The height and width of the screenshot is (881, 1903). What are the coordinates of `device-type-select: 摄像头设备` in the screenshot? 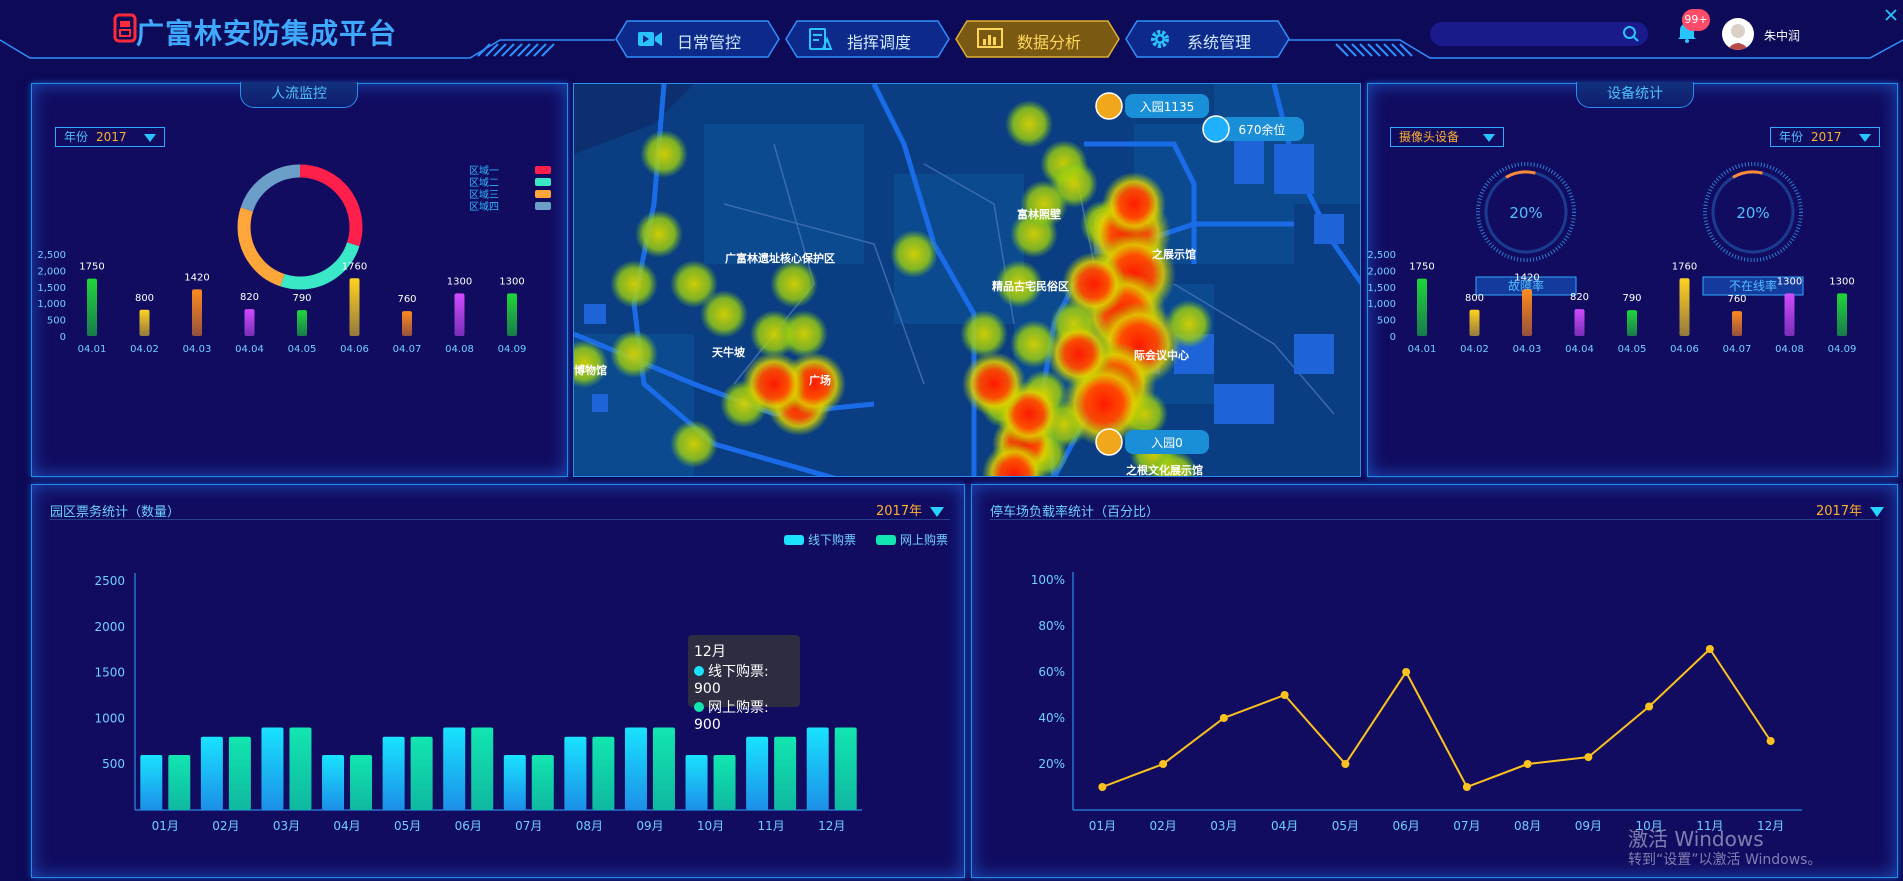 It's located at (1447, 137).